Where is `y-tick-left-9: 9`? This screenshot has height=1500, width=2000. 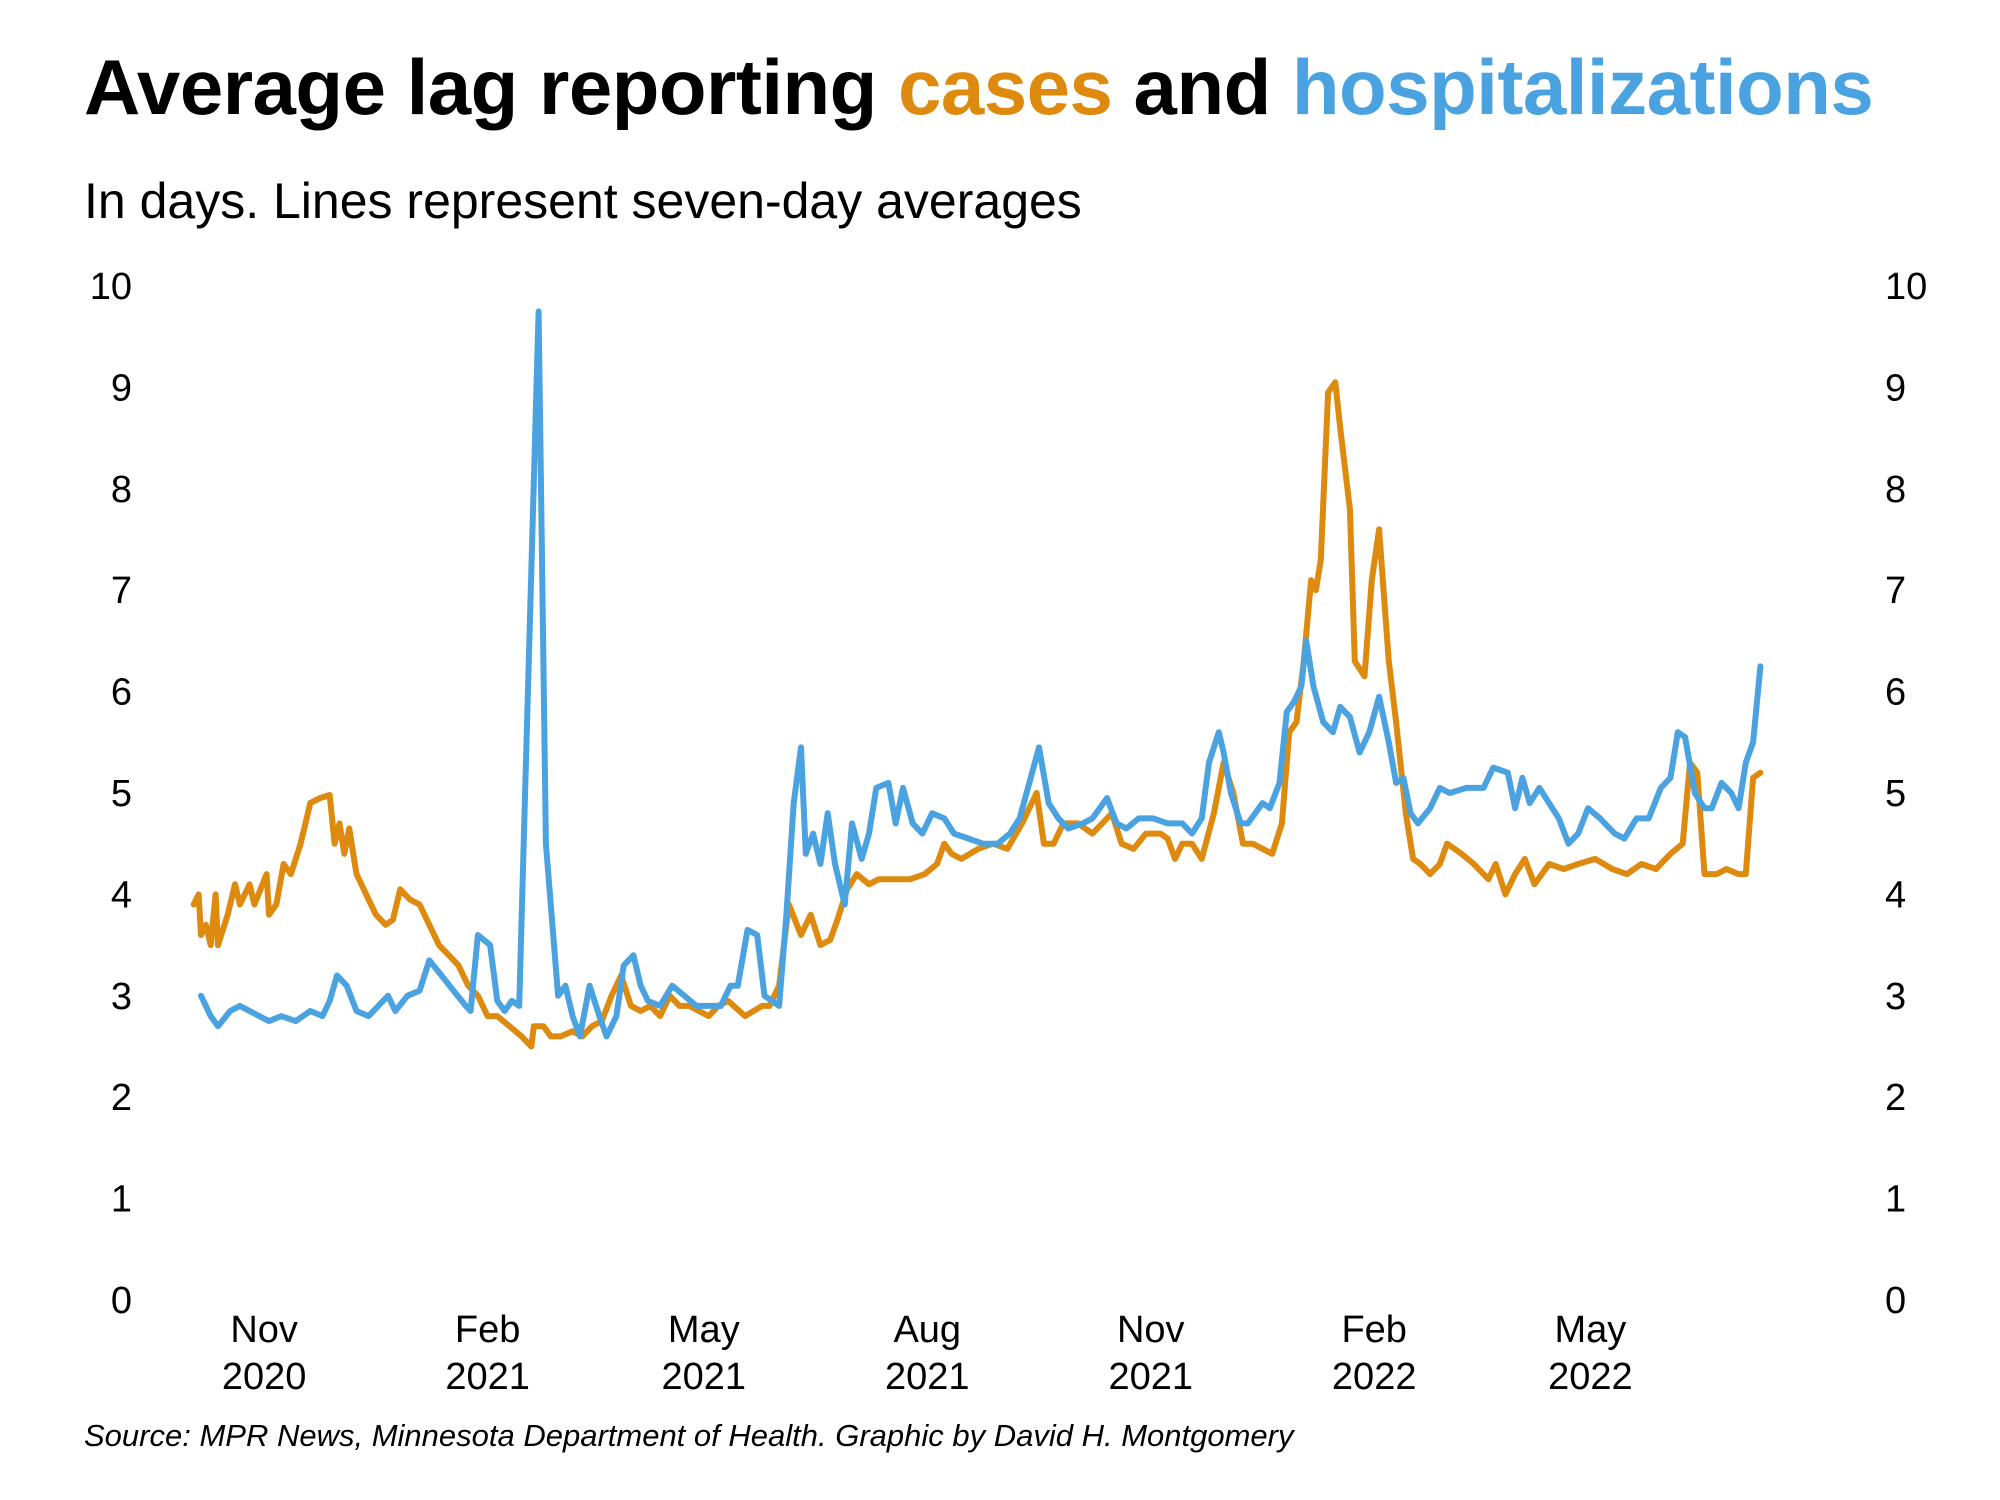 y-tick-left-9: 9 is located at coordinates (121, 388).